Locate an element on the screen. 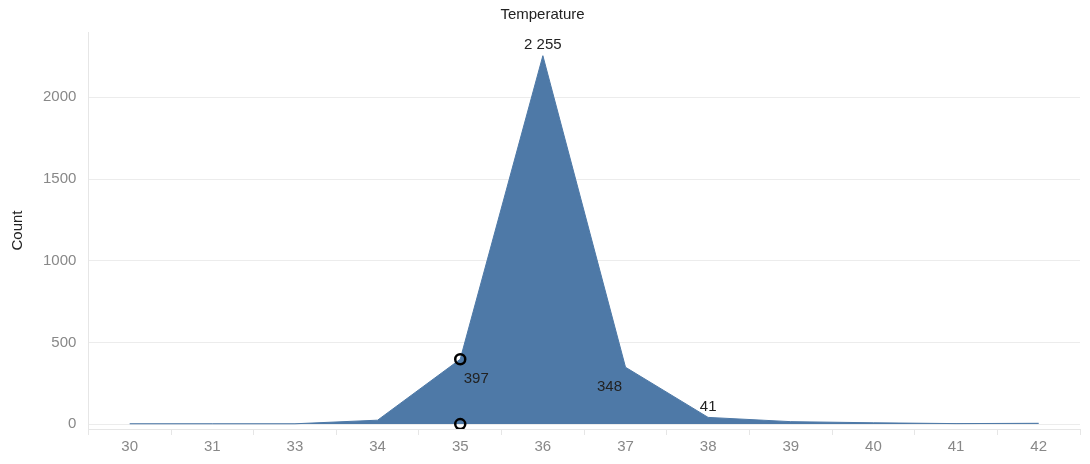 The image size is (1090, 464). data-label: 2 255 is located at coordinates (543, 44).